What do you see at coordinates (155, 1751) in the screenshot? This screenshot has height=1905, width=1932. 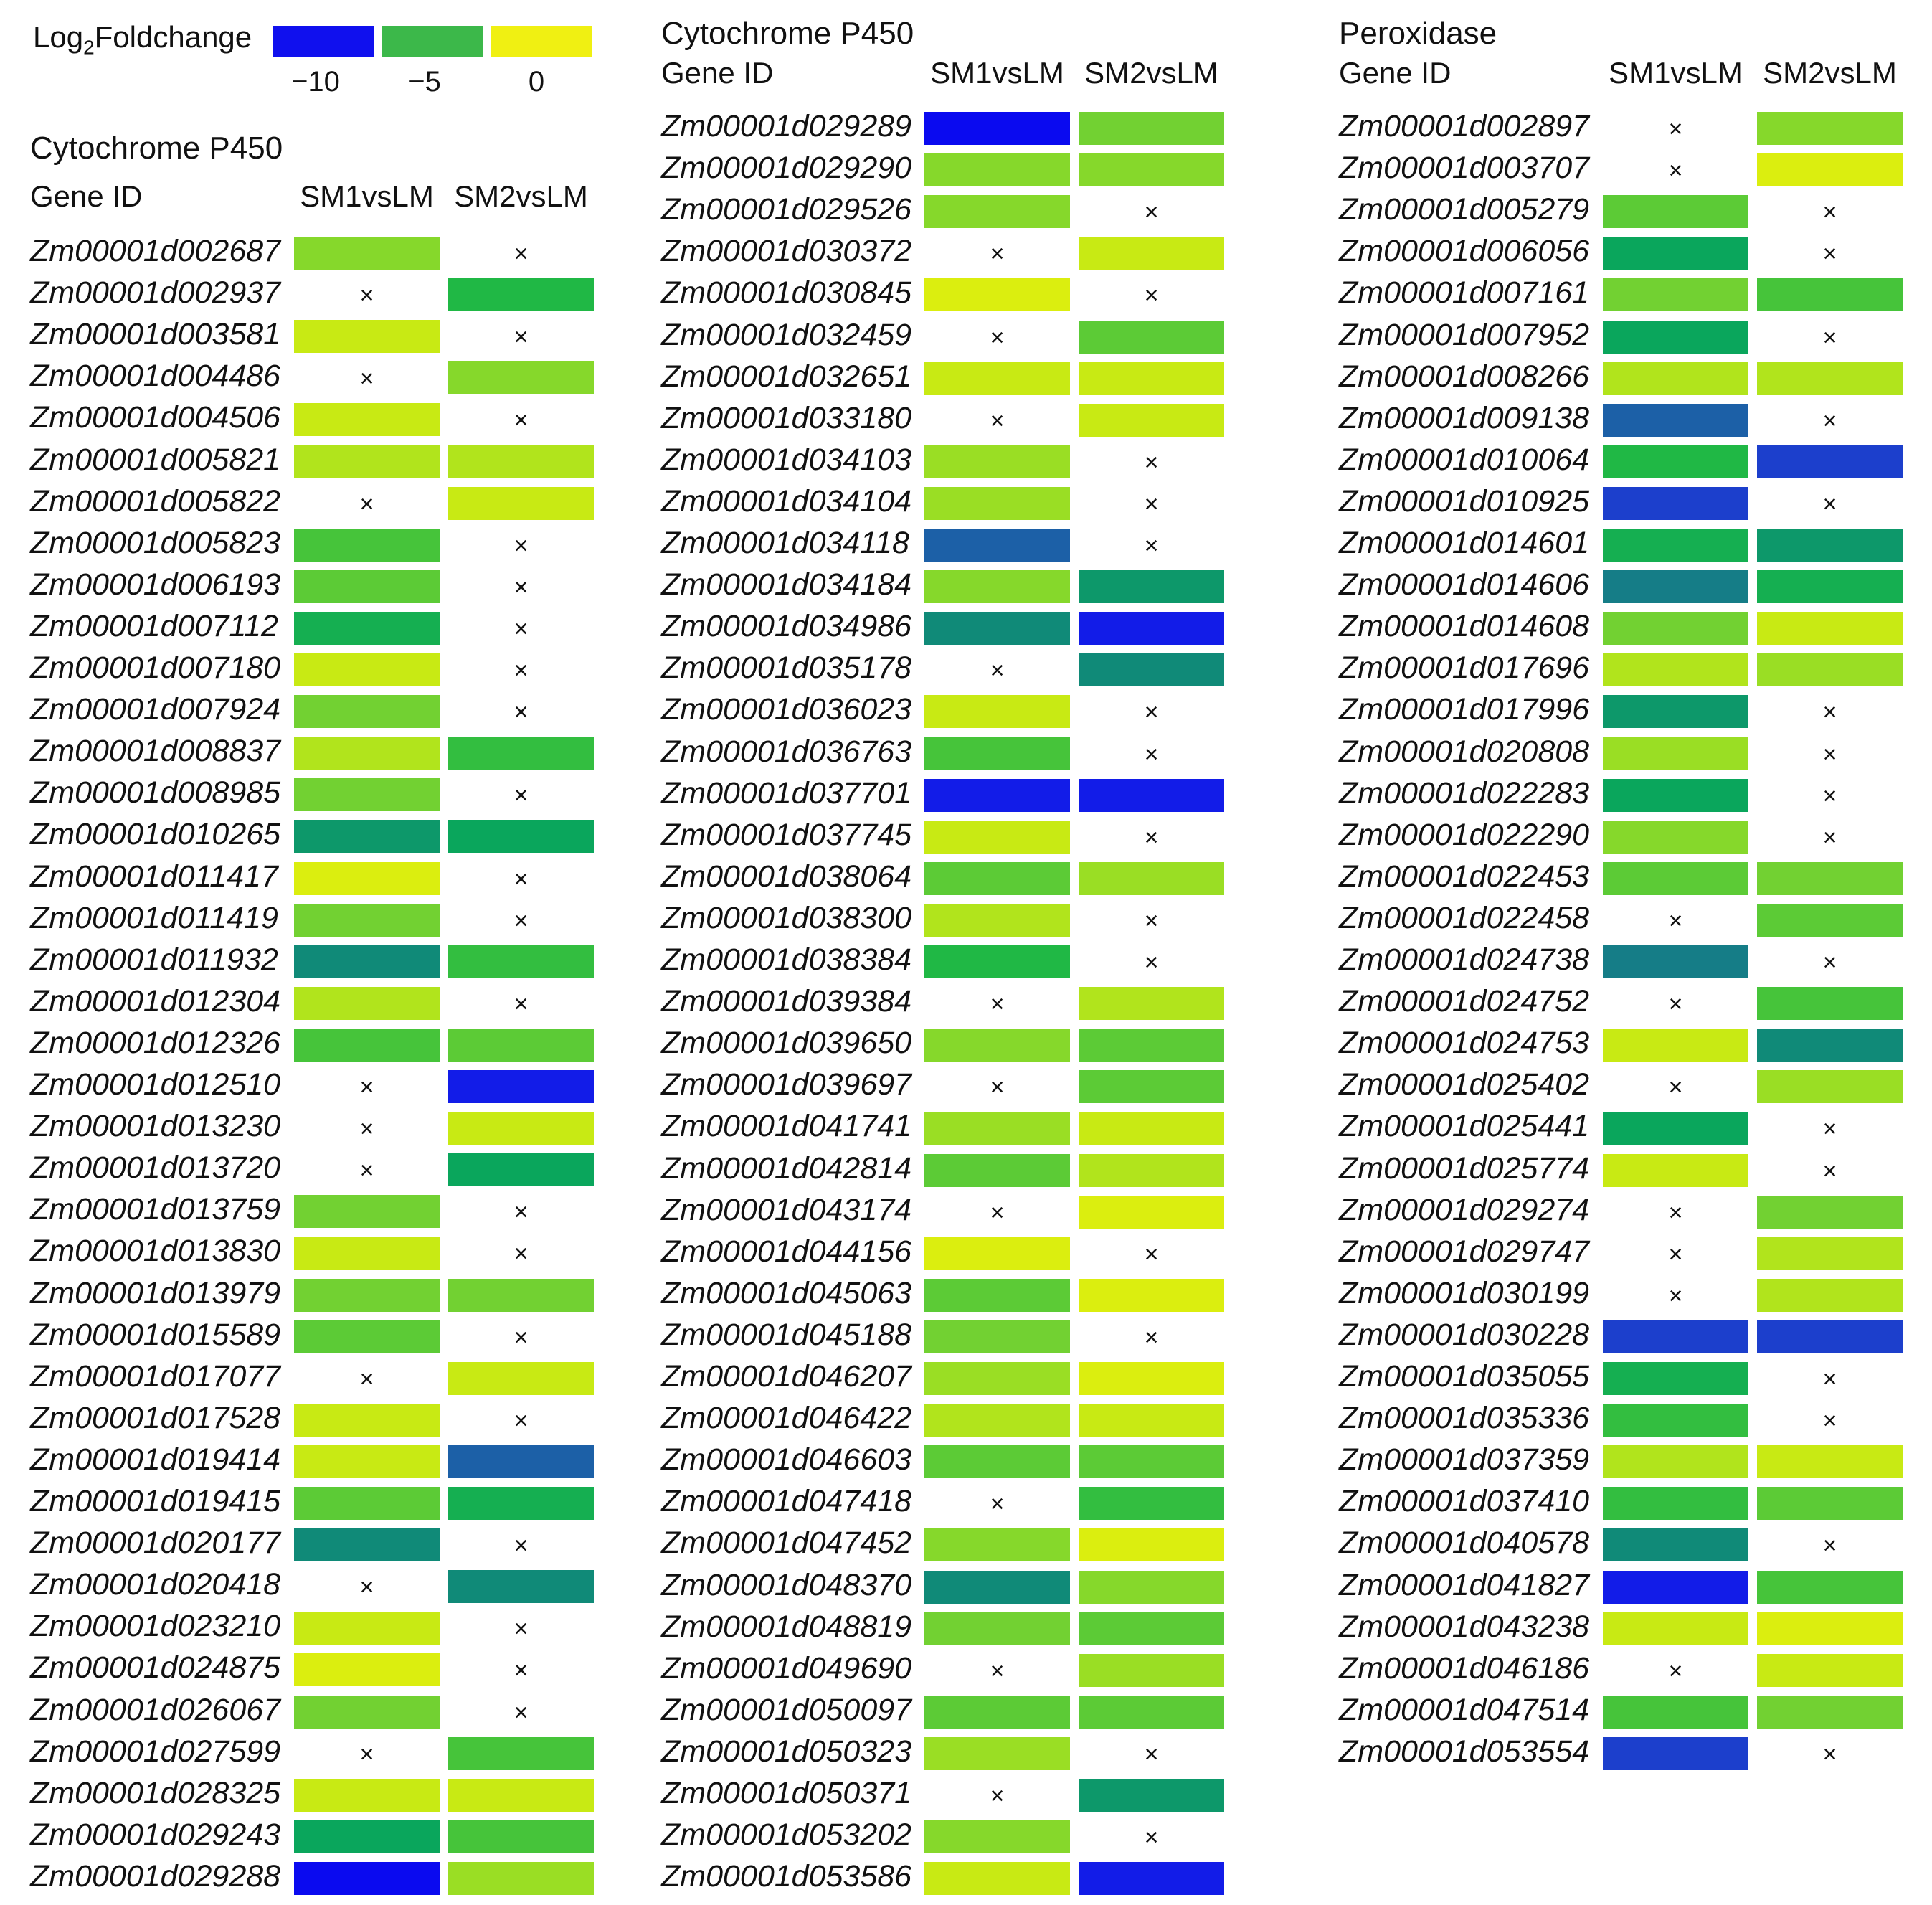 I see `gene-id-label: Zm00001d027599` at bounding box center [155, 1751].